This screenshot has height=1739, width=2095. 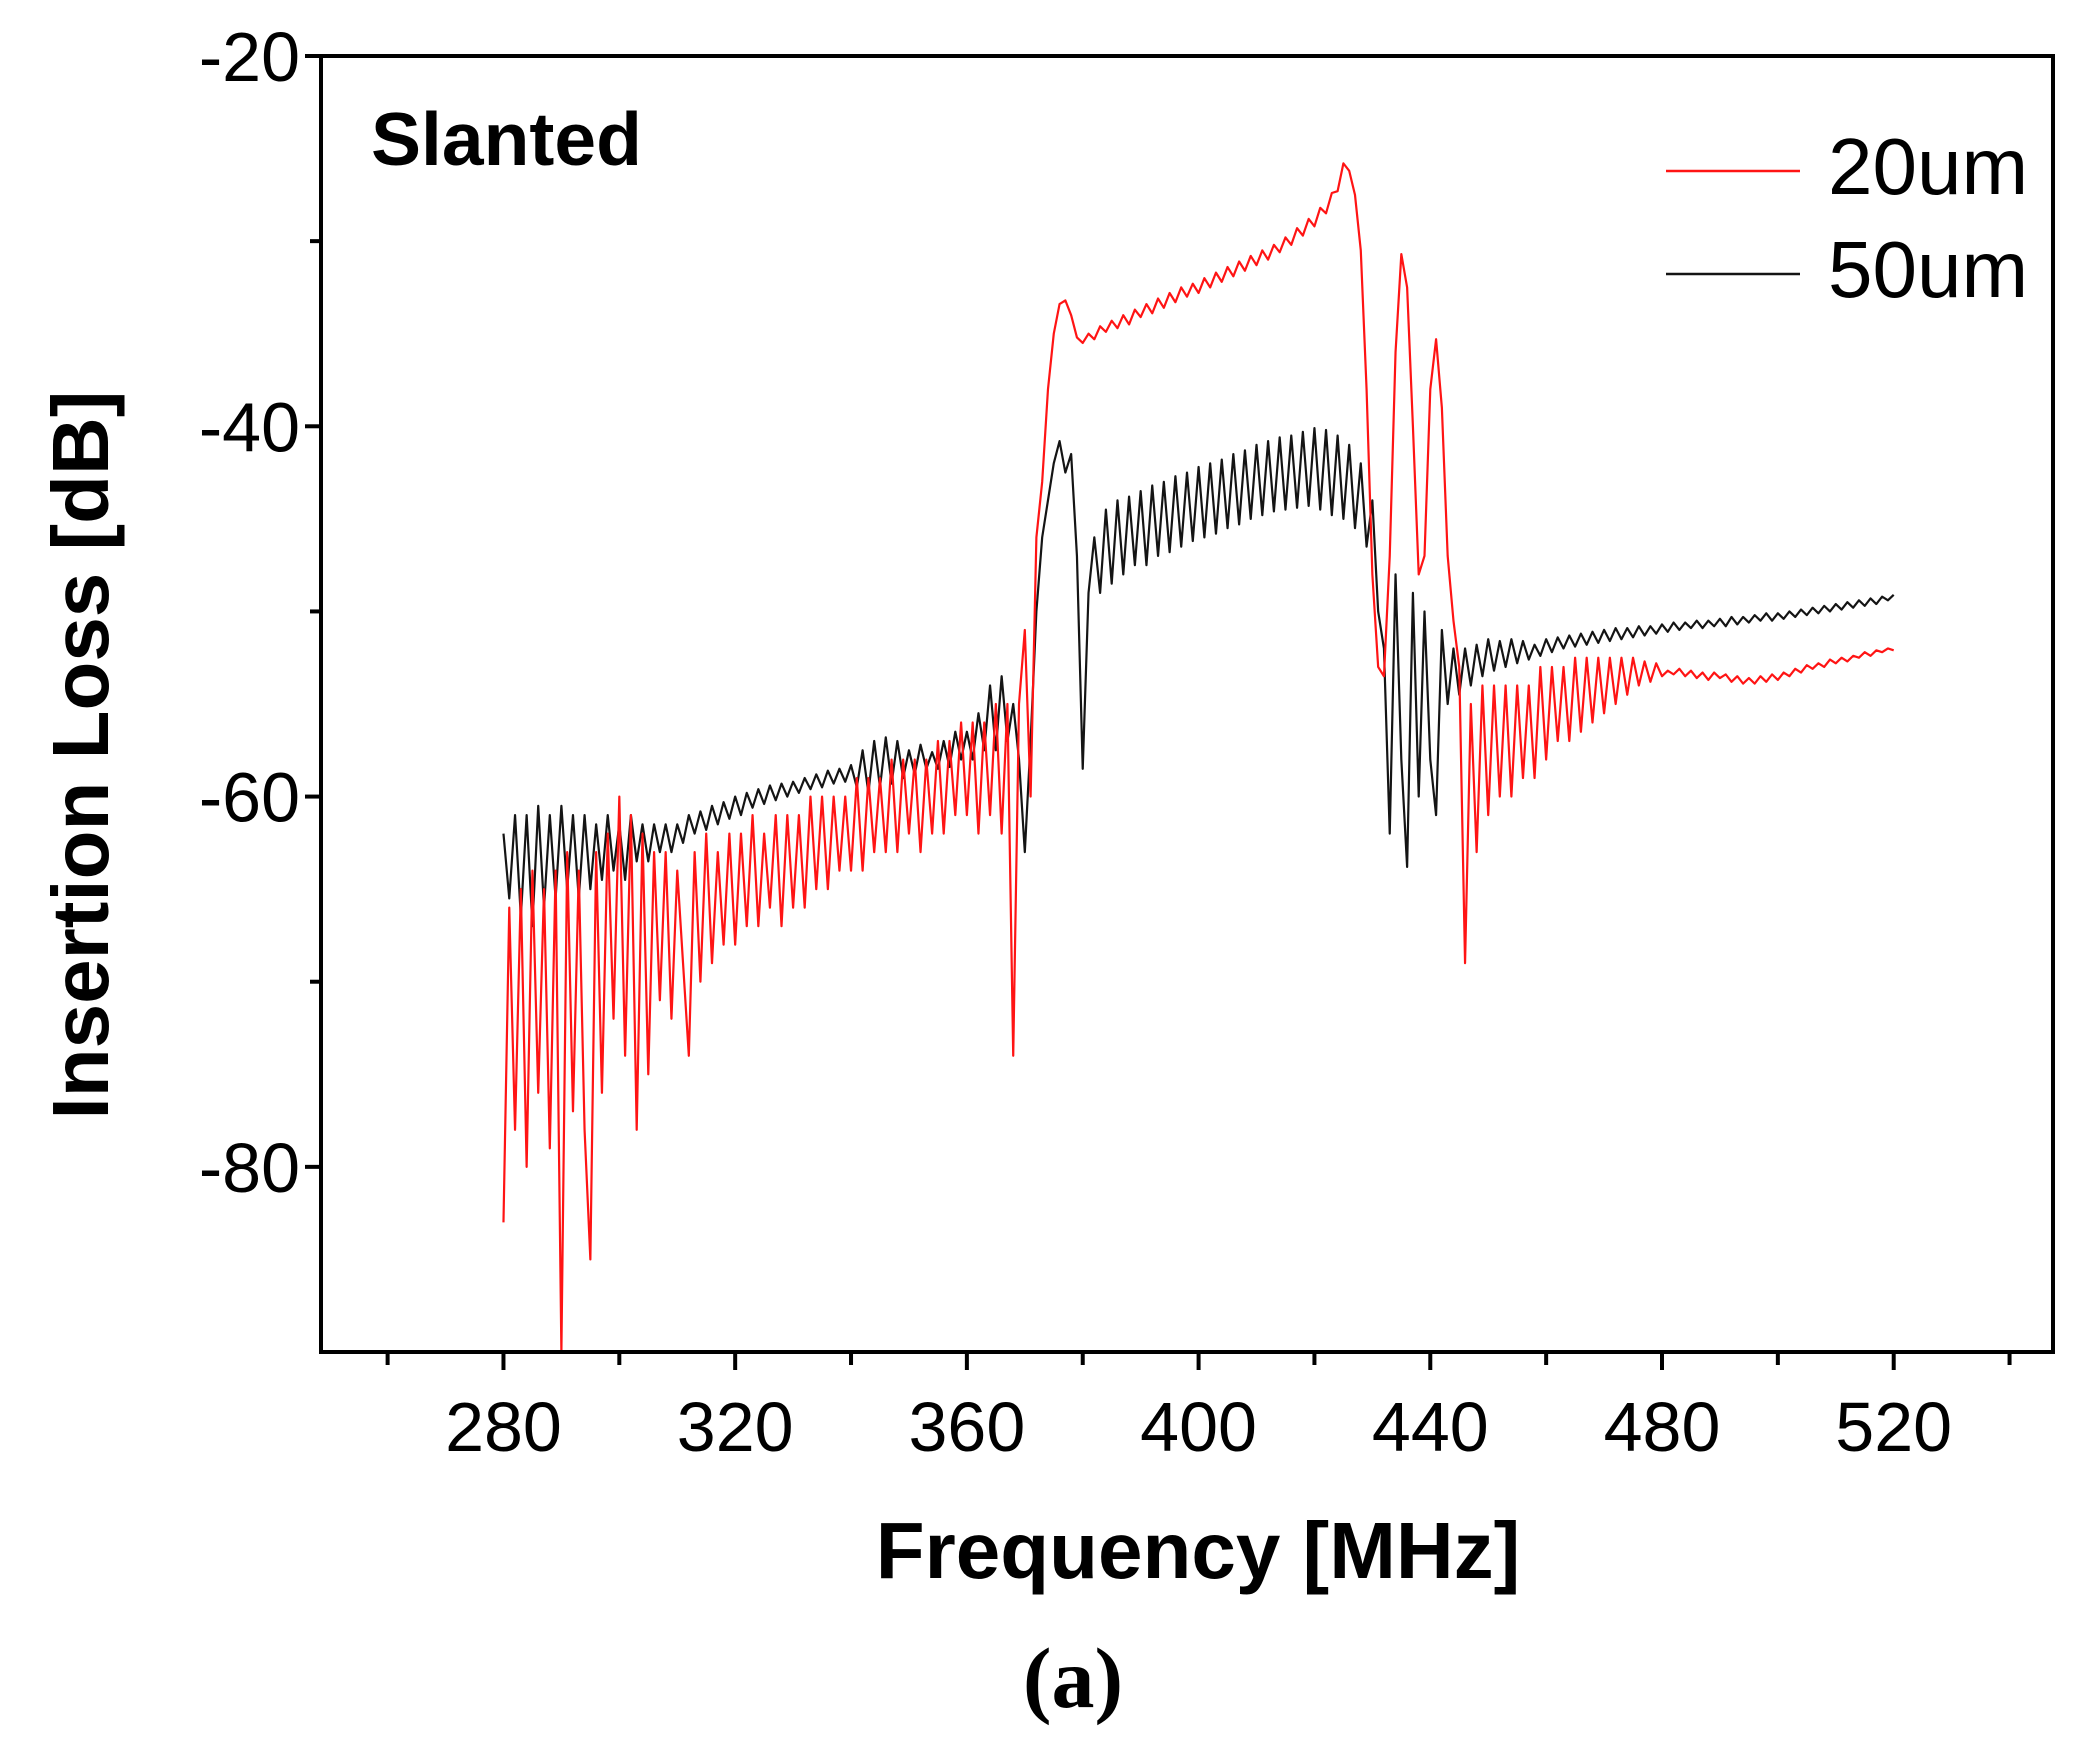 What do you see at coordinates (1430, 1427) in the screenshot?
I see `x-tick-label: 440` at bounding box center [1430, 1427].